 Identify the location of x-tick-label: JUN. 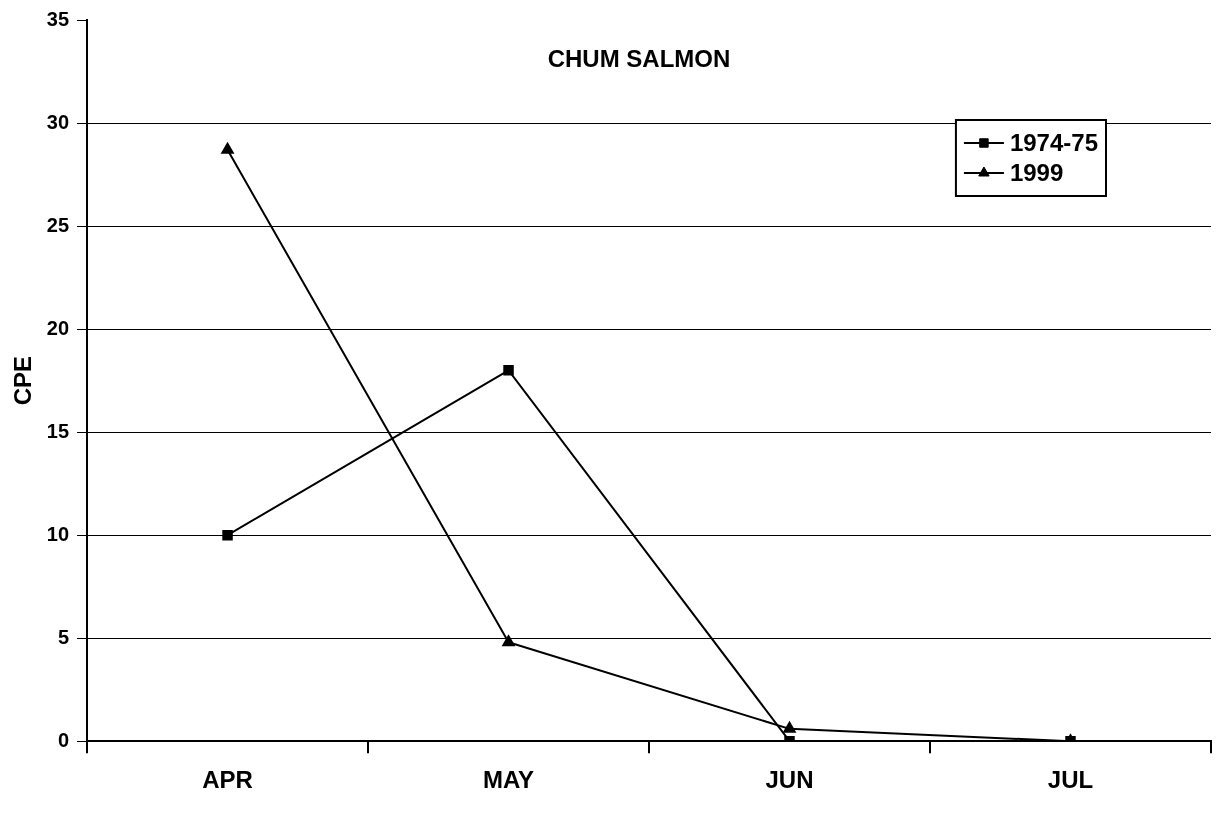
(789, 780).